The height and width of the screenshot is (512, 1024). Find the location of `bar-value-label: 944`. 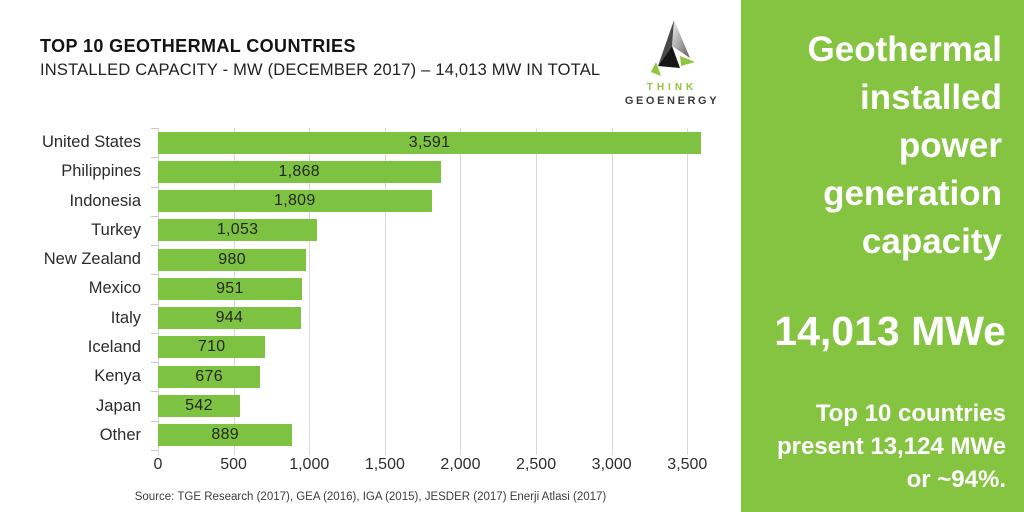

bar-value-label: 944 is located at coordinates (229, 318).